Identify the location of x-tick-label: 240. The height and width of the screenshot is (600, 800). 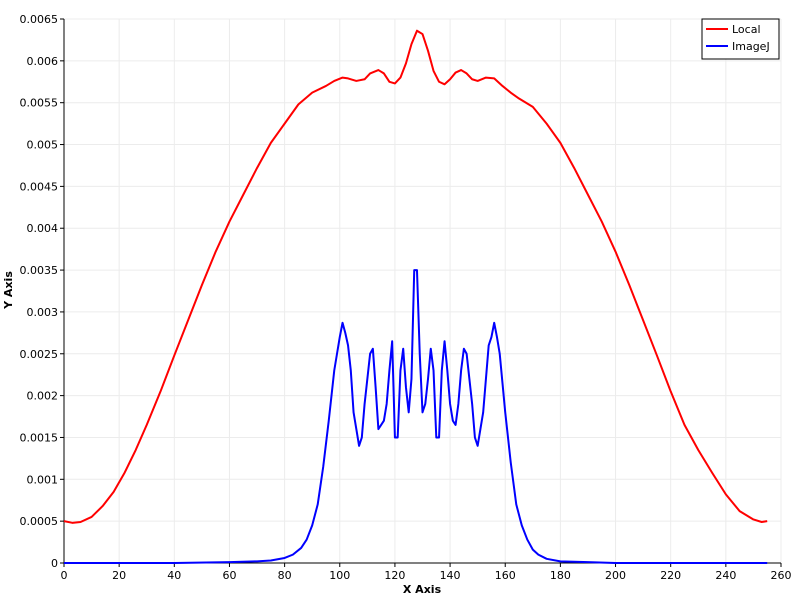
(725, 575).